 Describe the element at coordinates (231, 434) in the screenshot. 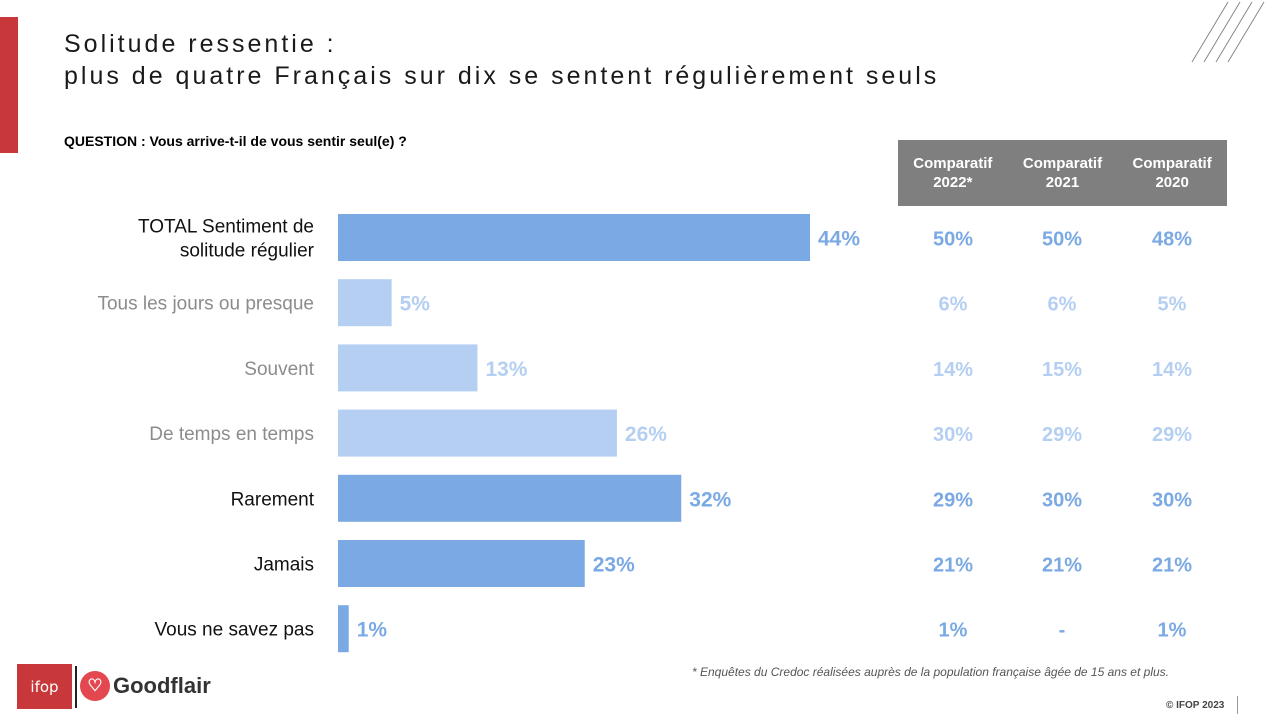

I see `category-label: De temps en temps` at that location.